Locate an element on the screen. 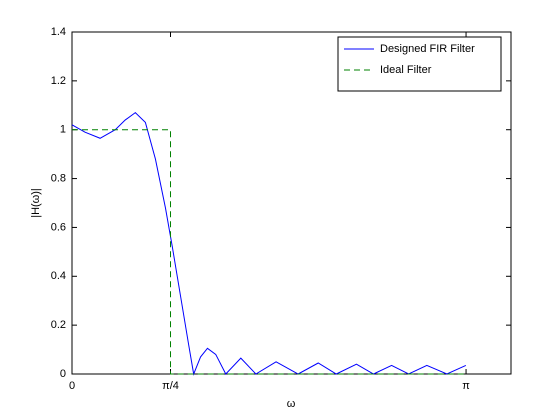  legend-label: Ideal Filter is located at coordinates (406, 70).